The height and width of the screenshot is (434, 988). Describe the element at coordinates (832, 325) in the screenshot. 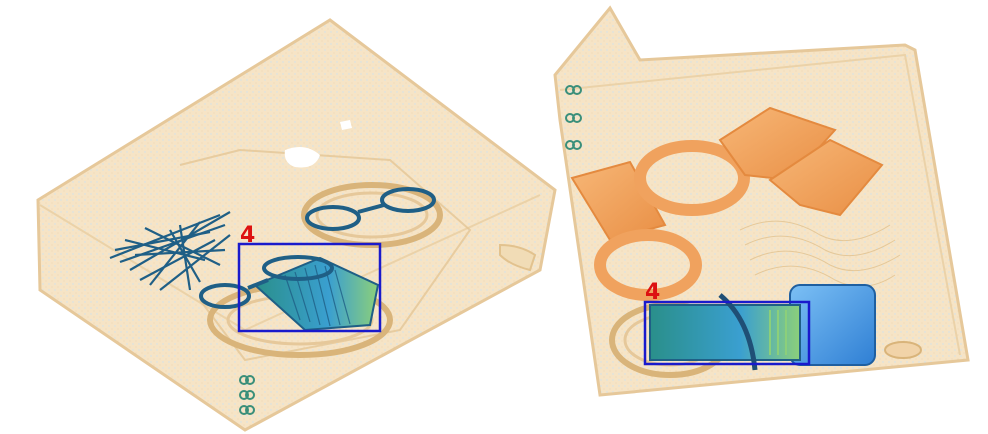

I see `blue-container` at that location.